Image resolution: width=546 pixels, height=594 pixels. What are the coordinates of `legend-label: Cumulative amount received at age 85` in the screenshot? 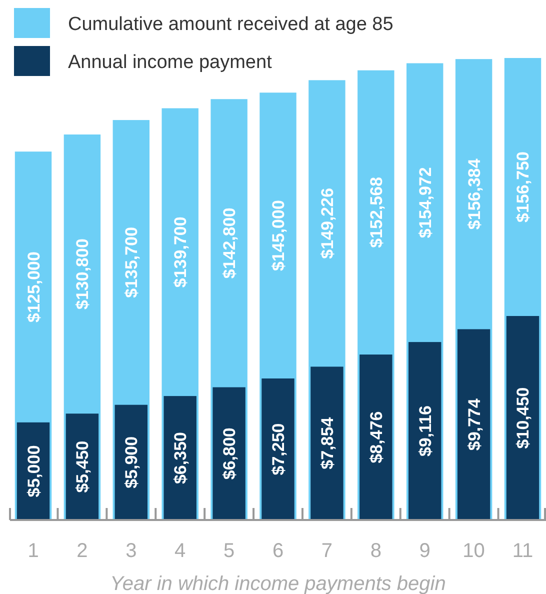 It's located at (231, 24).